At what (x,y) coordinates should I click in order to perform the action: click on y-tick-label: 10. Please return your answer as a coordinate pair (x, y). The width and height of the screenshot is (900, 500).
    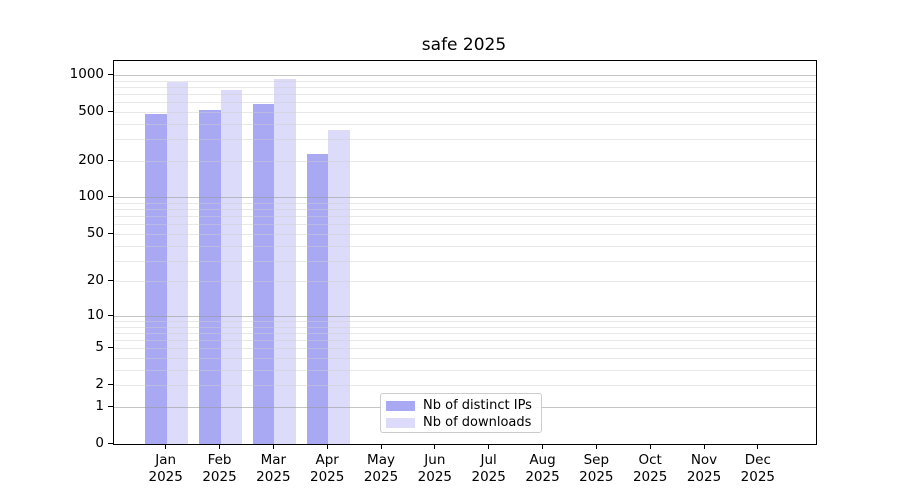
    Looking at the image, I should click on (95, 314).